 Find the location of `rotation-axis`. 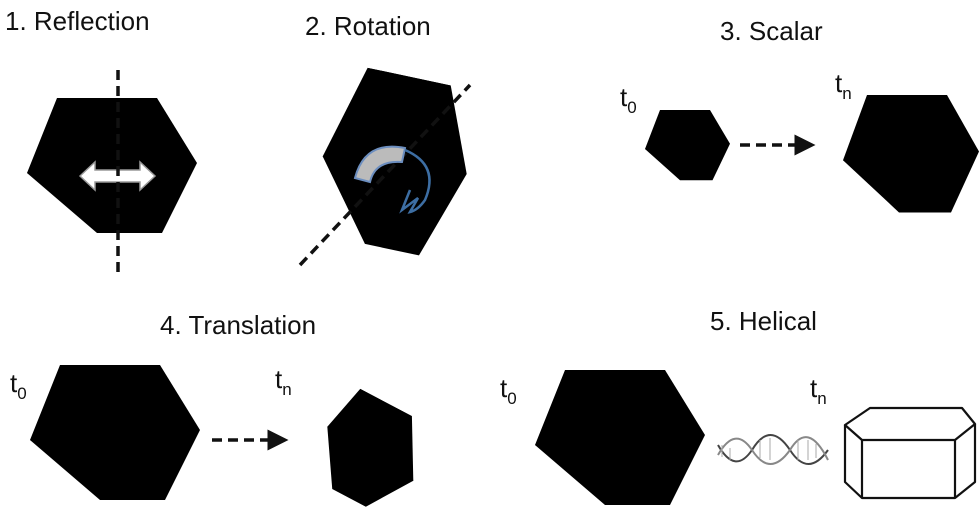

rotation-axis is located at coordinates (385, 175).